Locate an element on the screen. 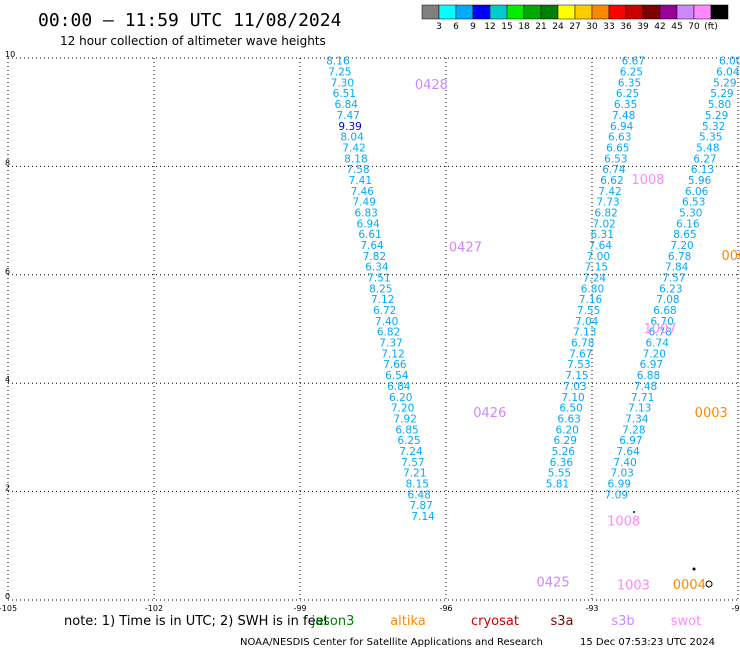 This screenshot has height=650, width=740. colorbar-label: 70 is located at coordinates (694, 27).